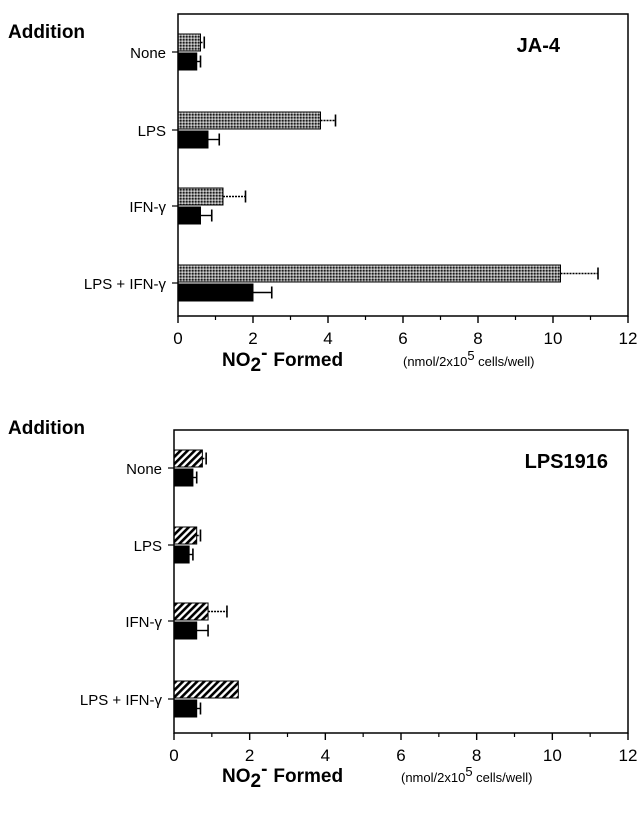  What do you see at coordinates (539, 46) in the screenshot?
I see `panel-title: JA-4` at bounding box center [539, 46].